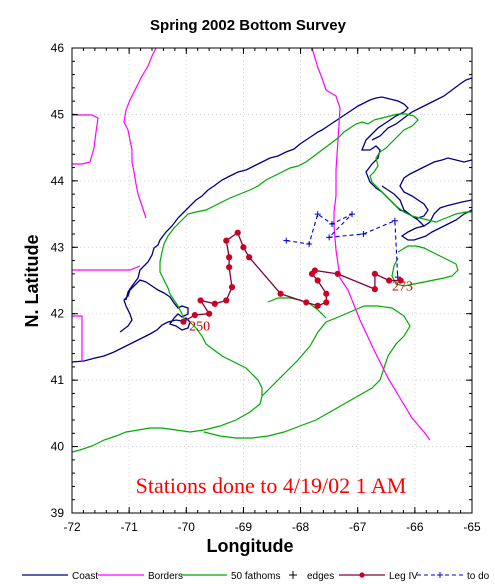 The width and height of the screenshot is (495, 584). What do you see at coordinates (85, 139) in the screenshot?
I see `border-vermont` at bounding box center [85, 139].